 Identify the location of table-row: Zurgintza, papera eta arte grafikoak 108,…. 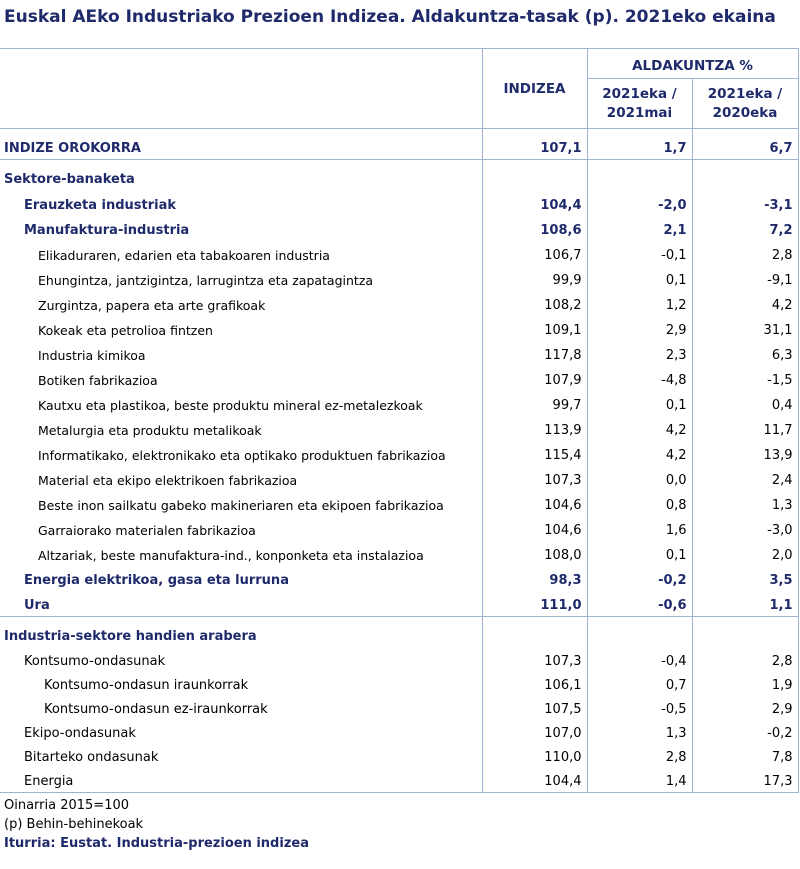
(399, 303).